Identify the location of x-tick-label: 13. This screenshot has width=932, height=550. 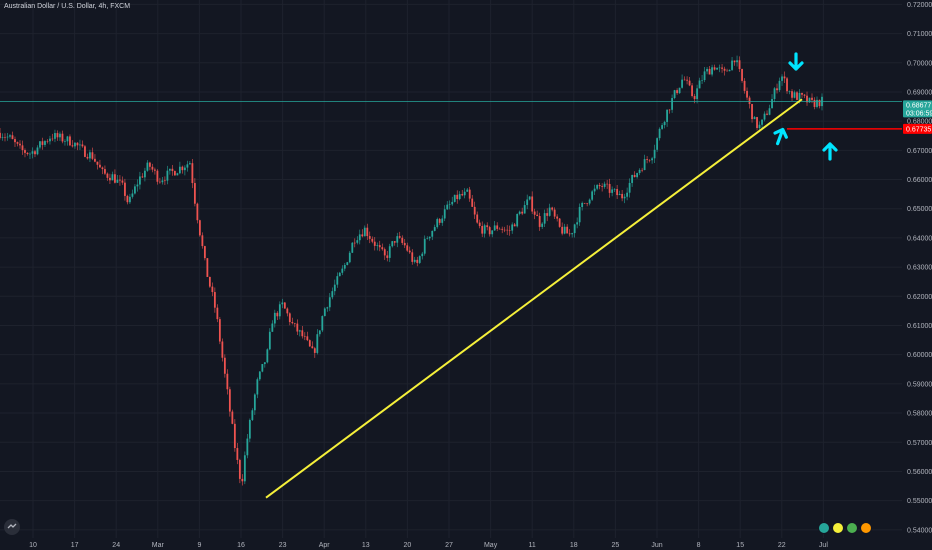
(366, 545).